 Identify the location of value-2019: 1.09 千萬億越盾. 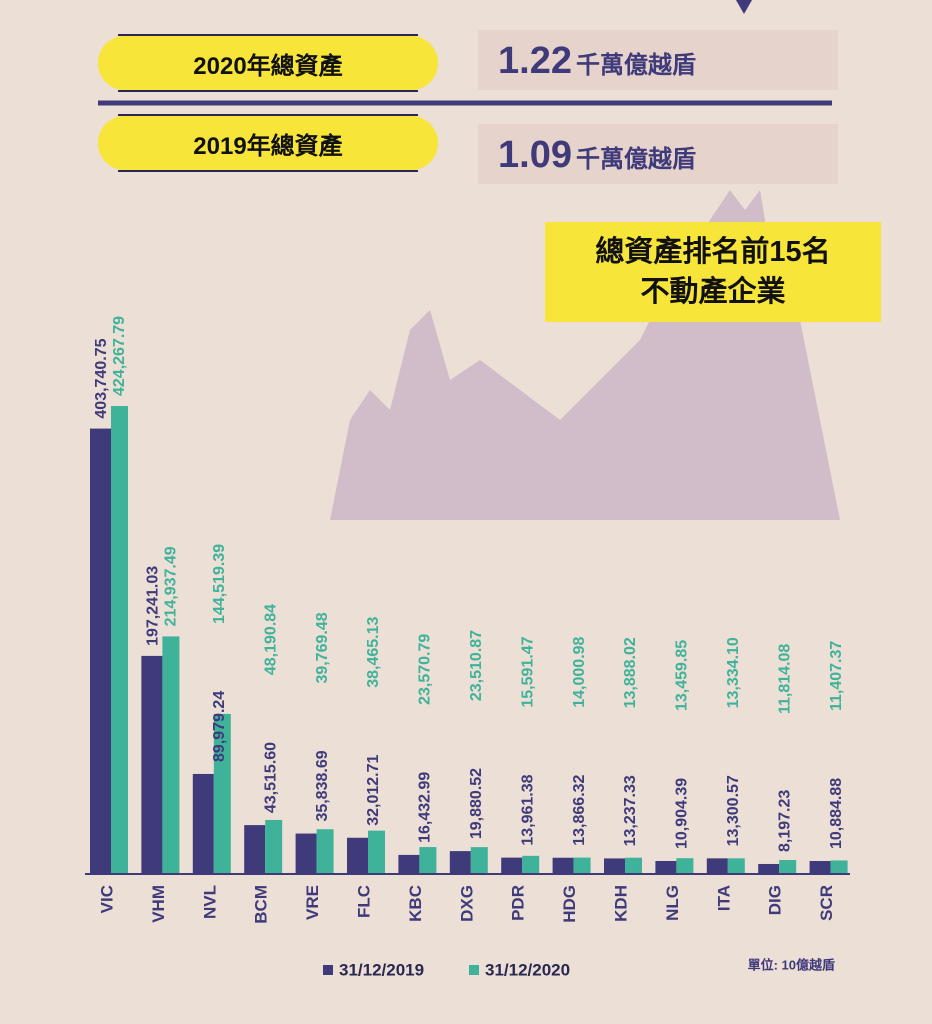
(658, 154).